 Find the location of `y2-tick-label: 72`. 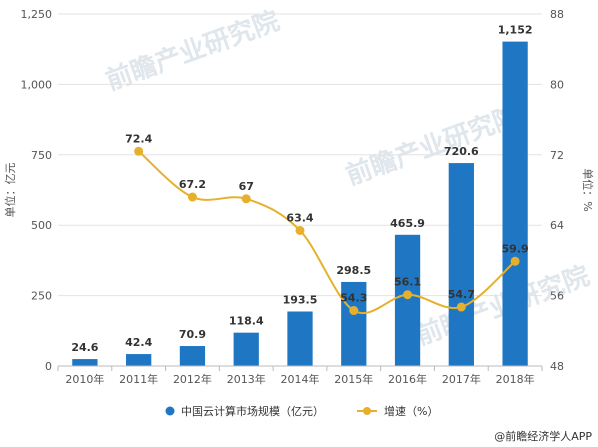

y2-tick-label: 72 is located at coordinates (557, 155).